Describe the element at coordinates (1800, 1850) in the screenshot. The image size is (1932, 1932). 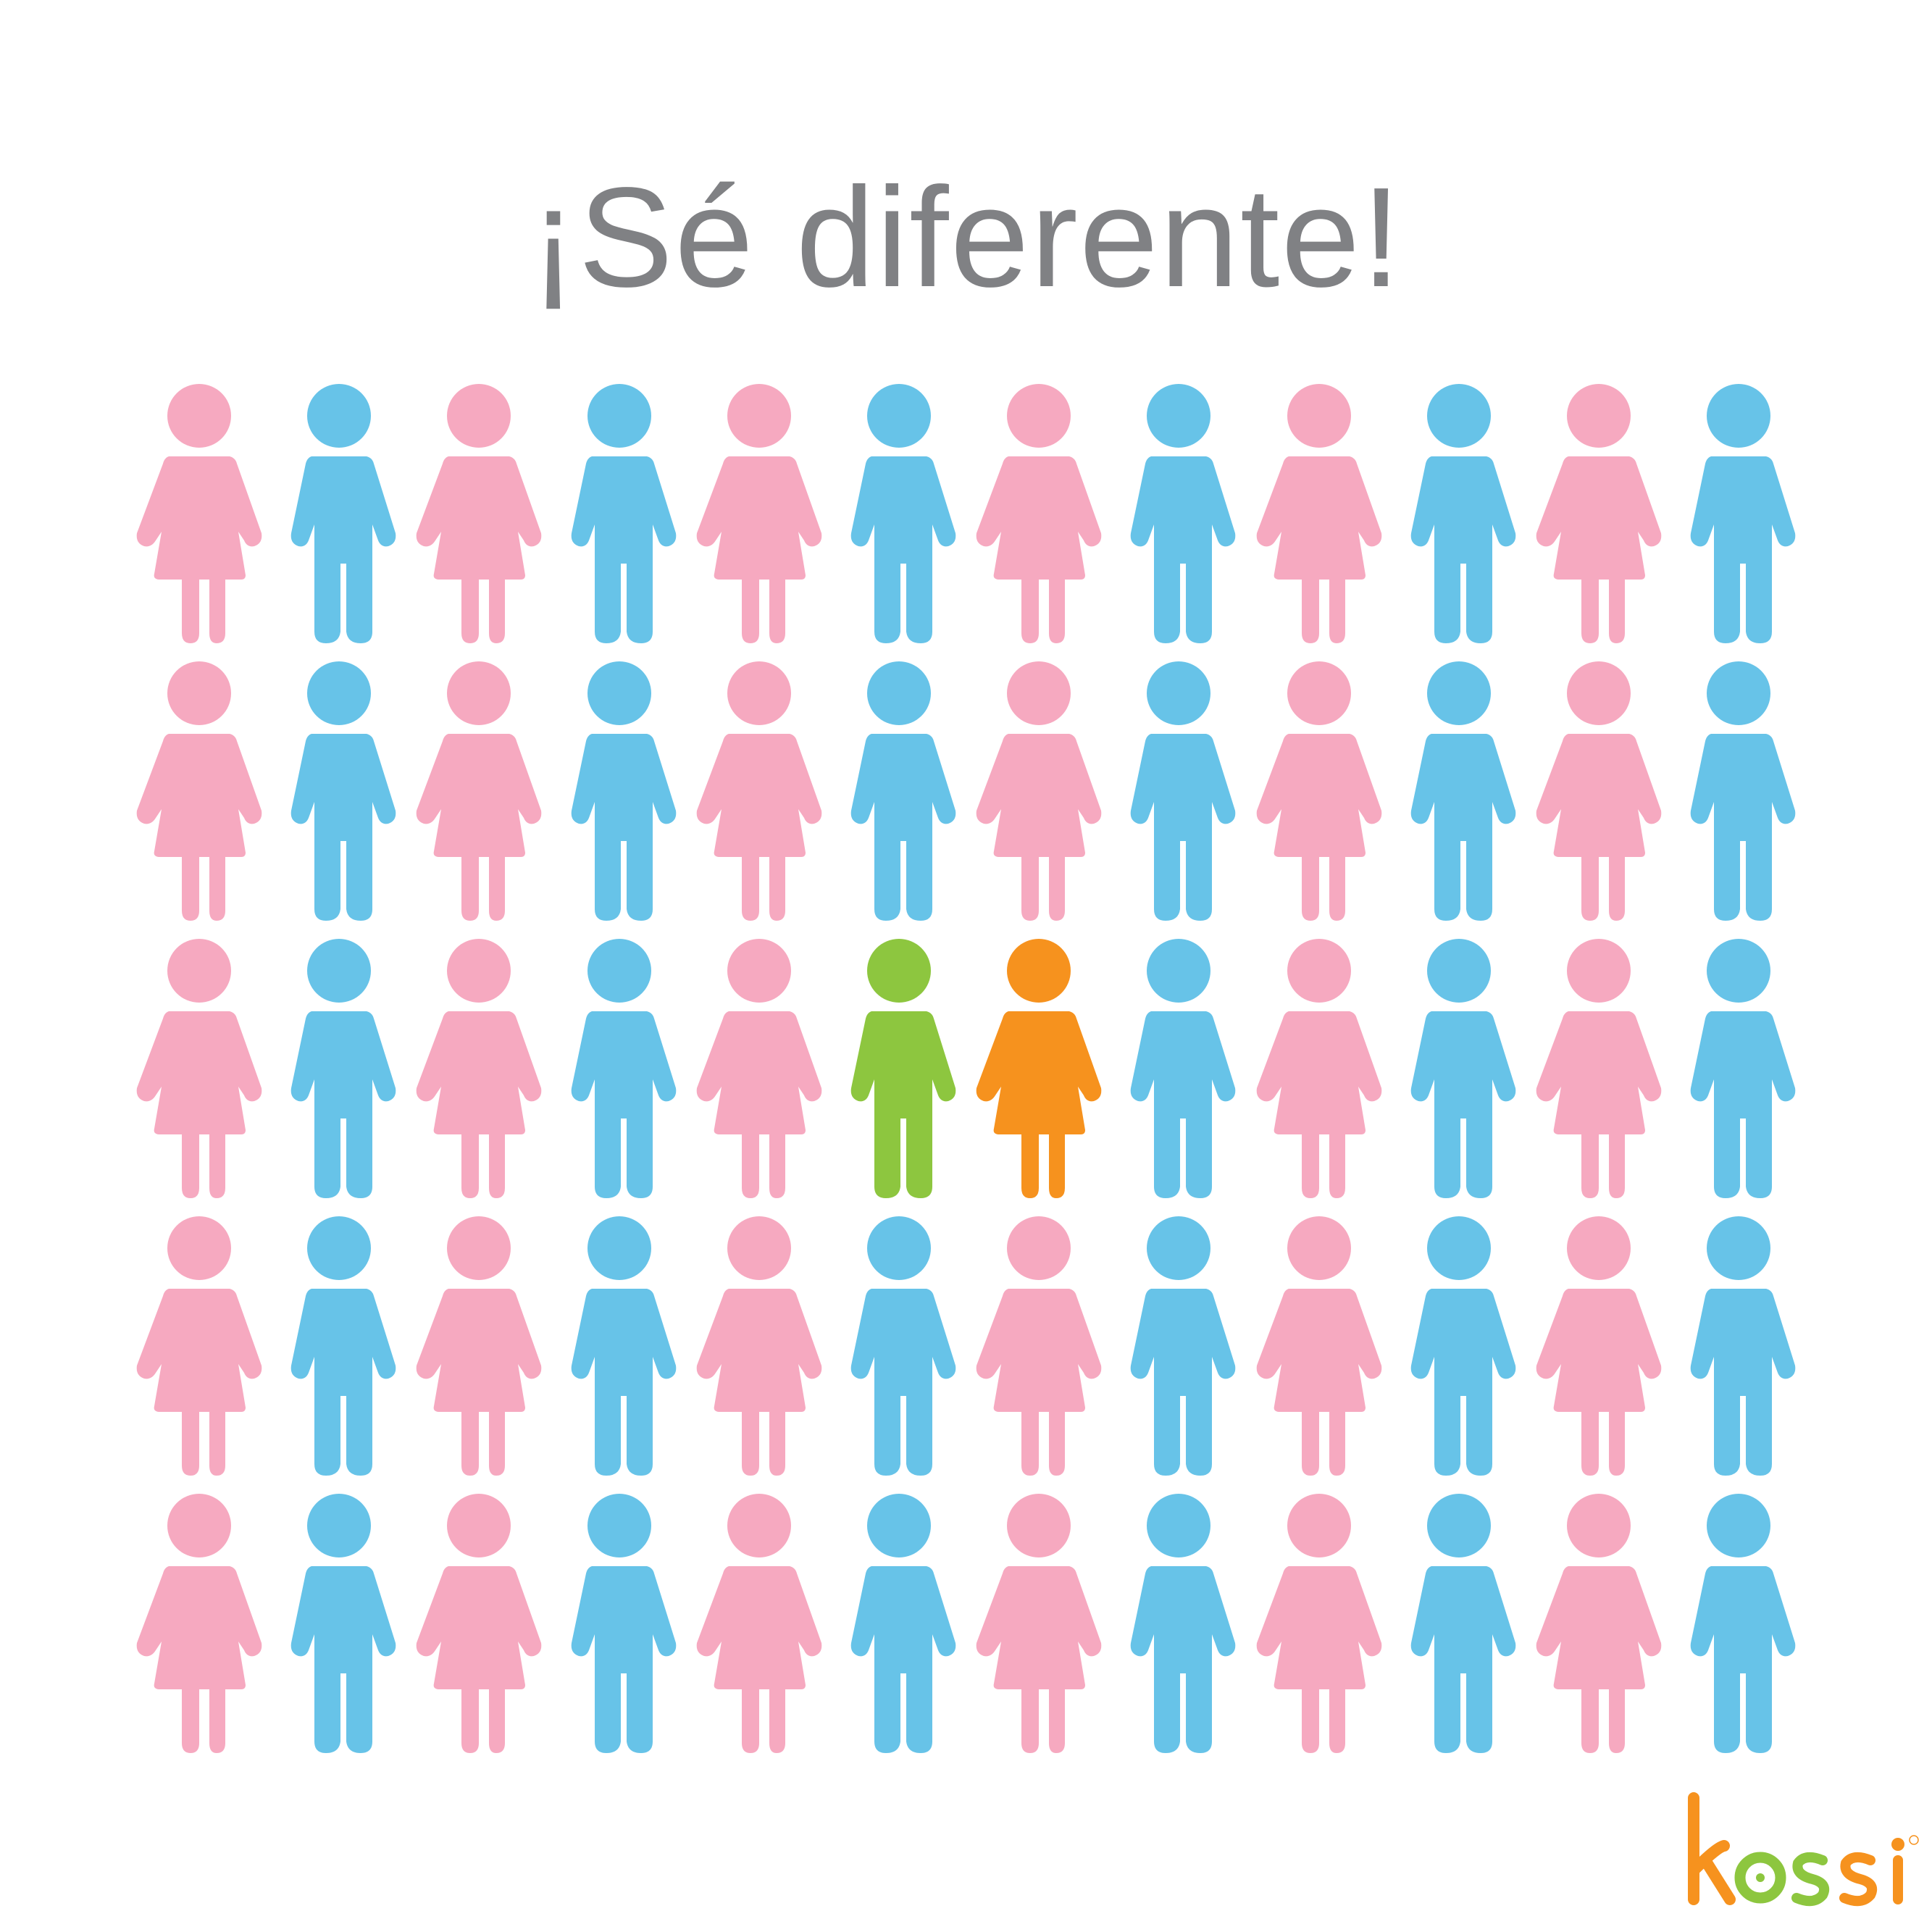
I see `brand-logo` at that location.